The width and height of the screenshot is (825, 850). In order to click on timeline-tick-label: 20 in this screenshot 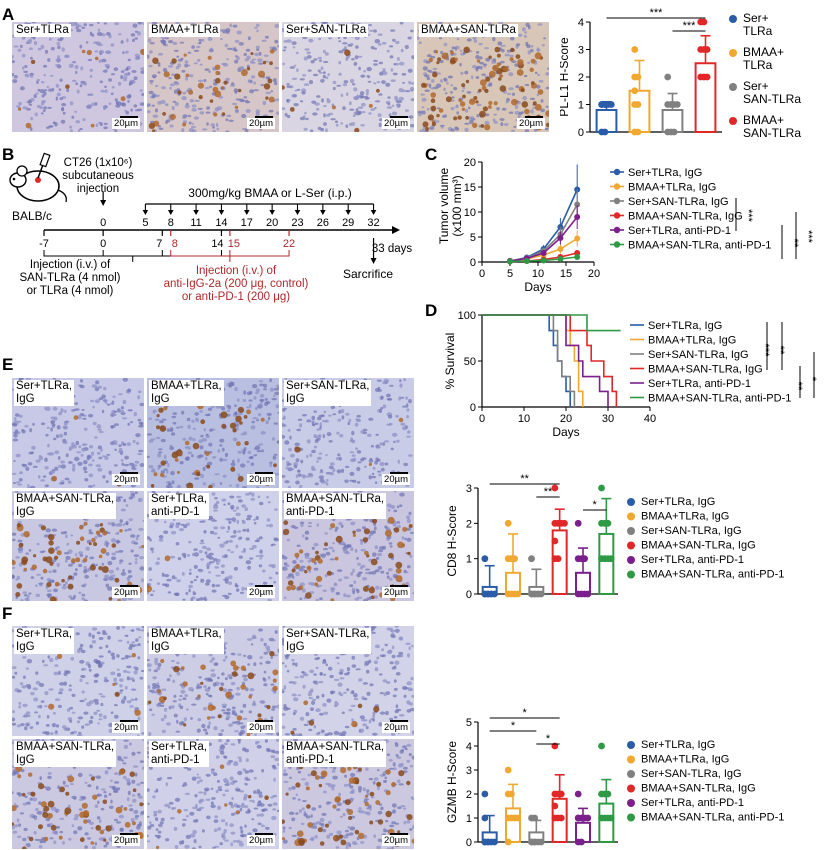, I will do `click(272, 223)`.